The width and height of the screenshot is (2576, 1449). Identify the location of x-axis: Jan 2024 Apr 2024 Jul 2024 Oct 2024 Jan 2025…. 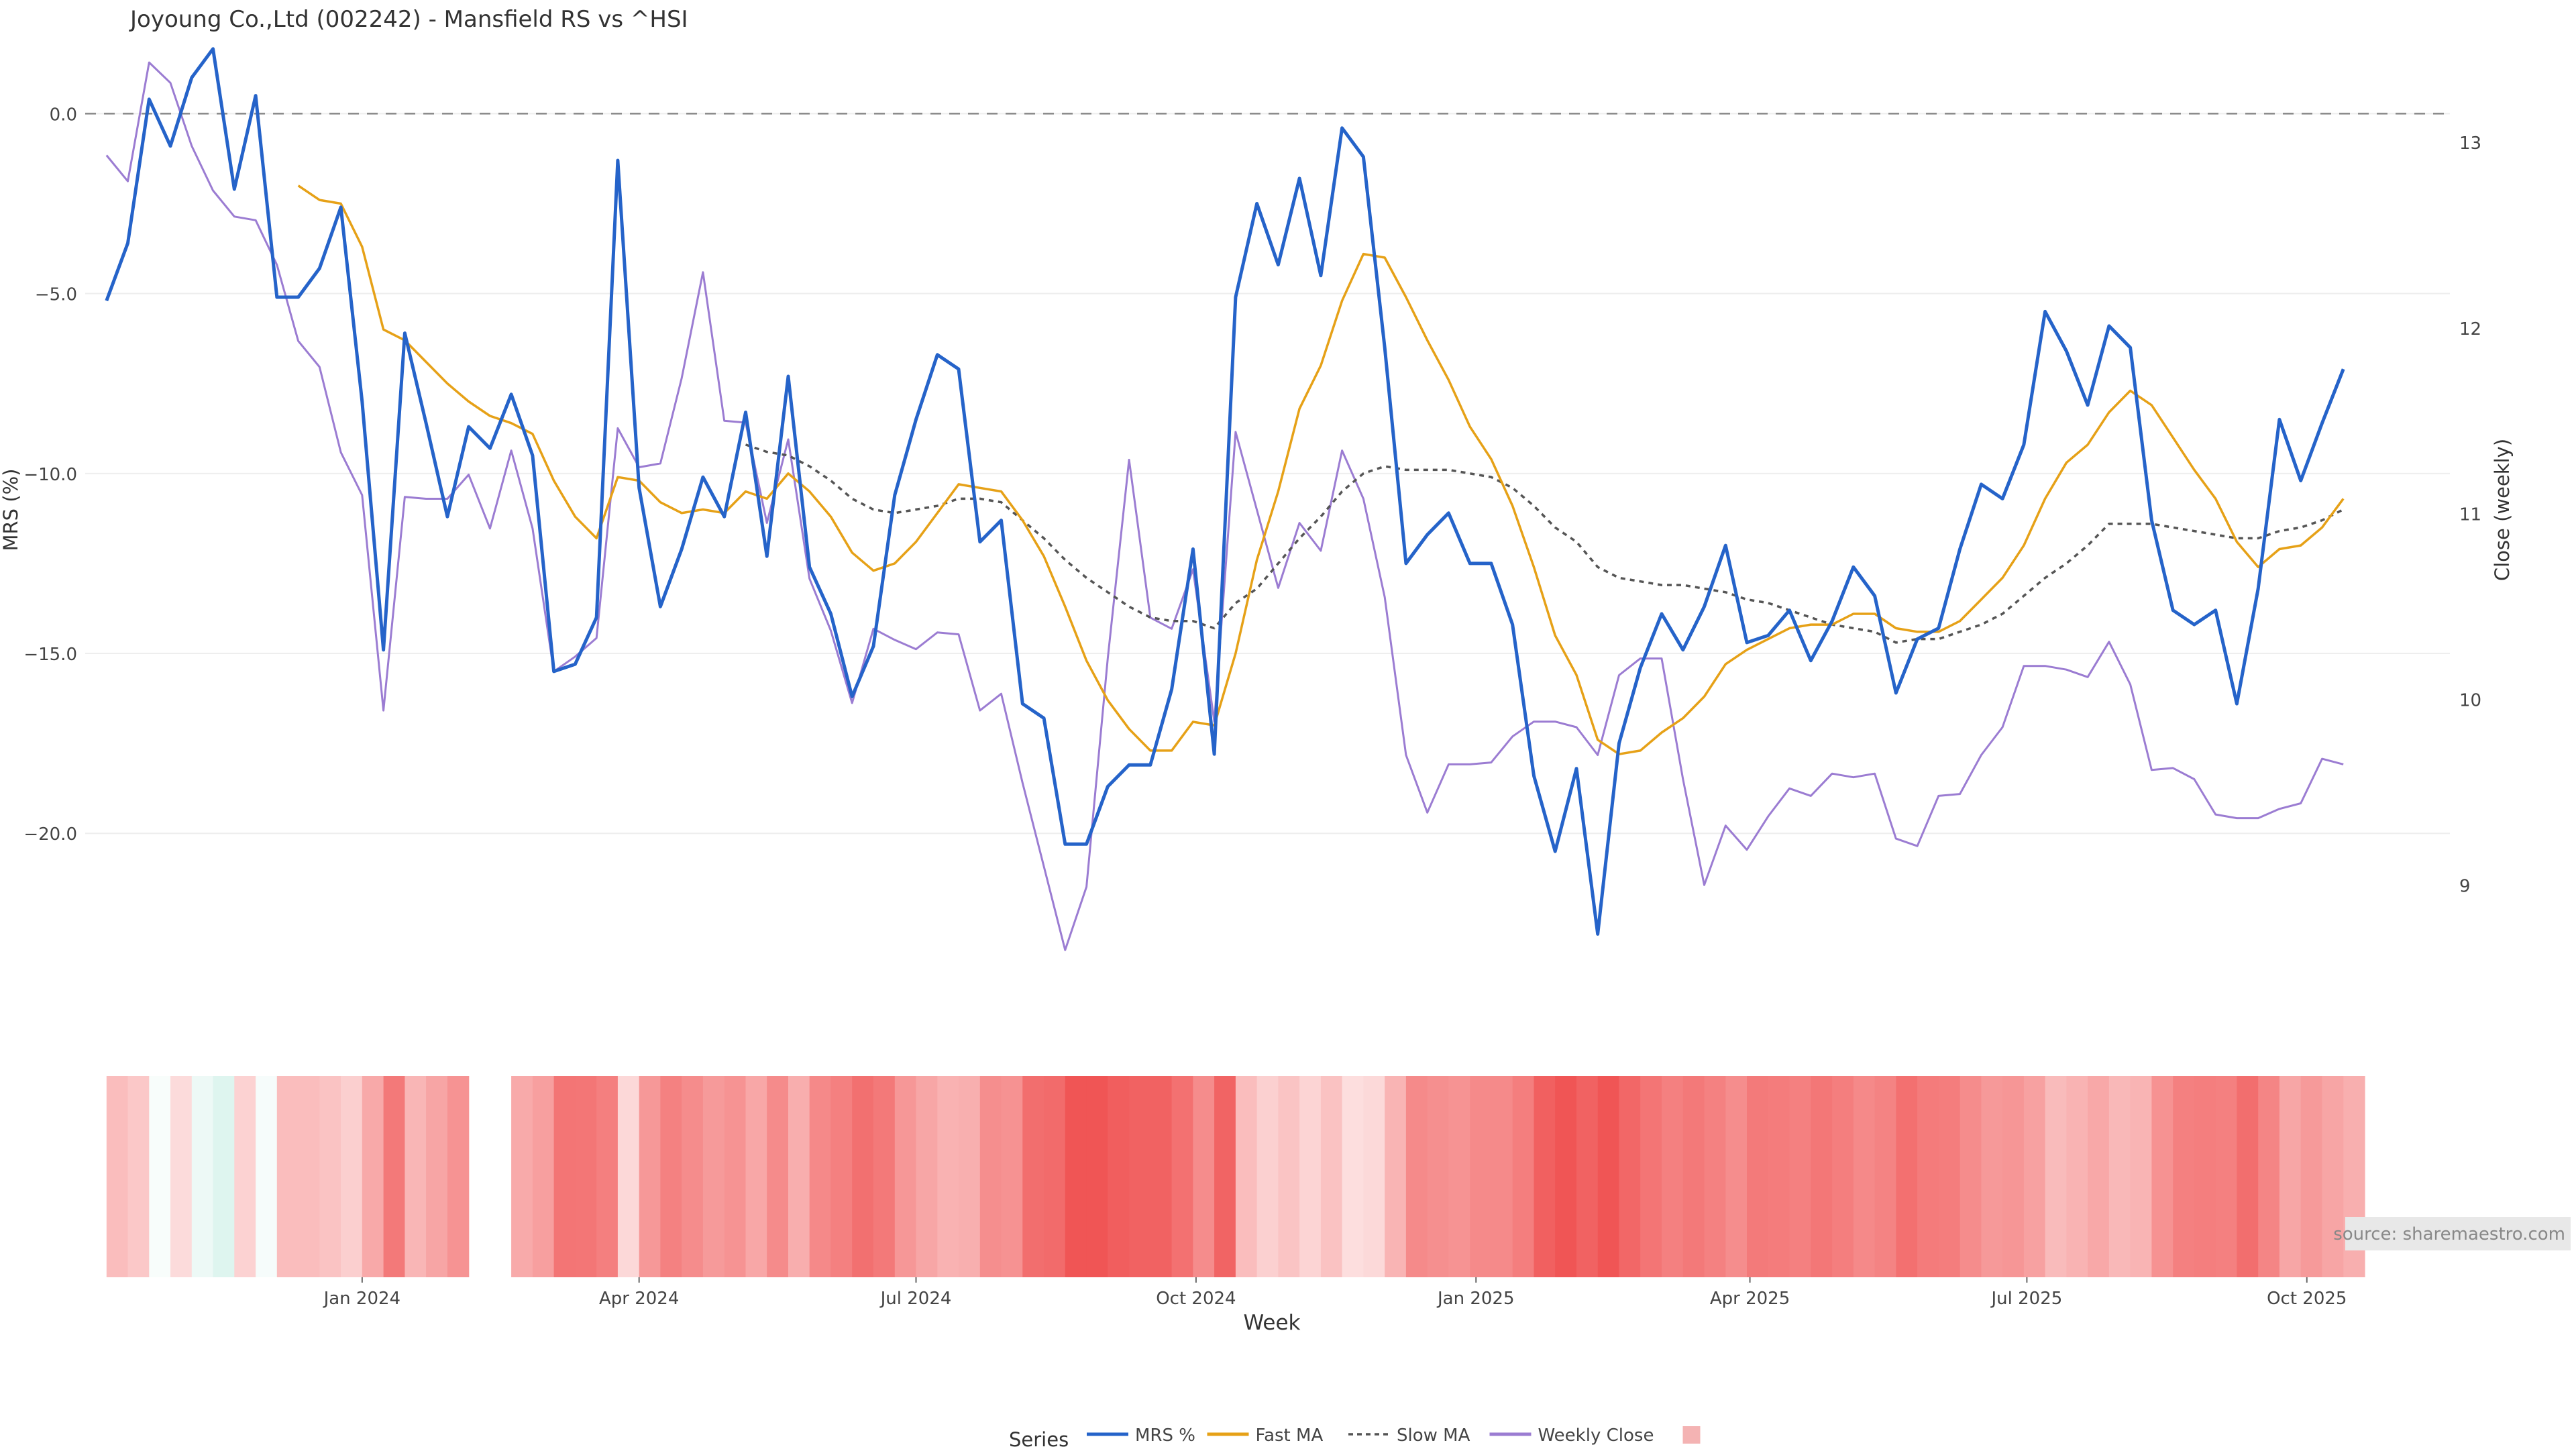
(1335, 1293).